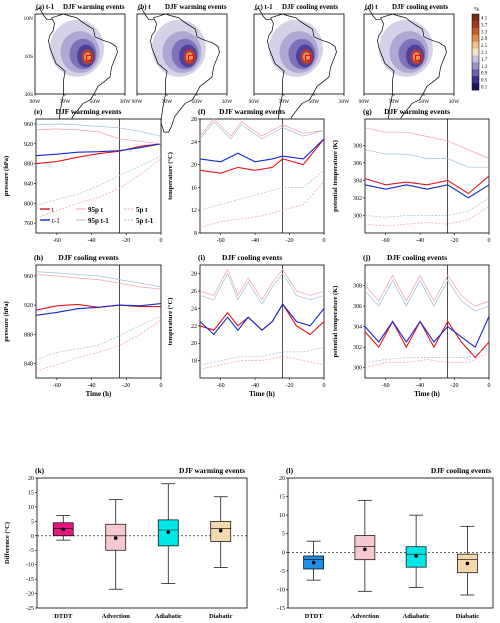 The width and height of the screenshot is (500, 623). I want to click on colorbar-frame, so click(475, 52).